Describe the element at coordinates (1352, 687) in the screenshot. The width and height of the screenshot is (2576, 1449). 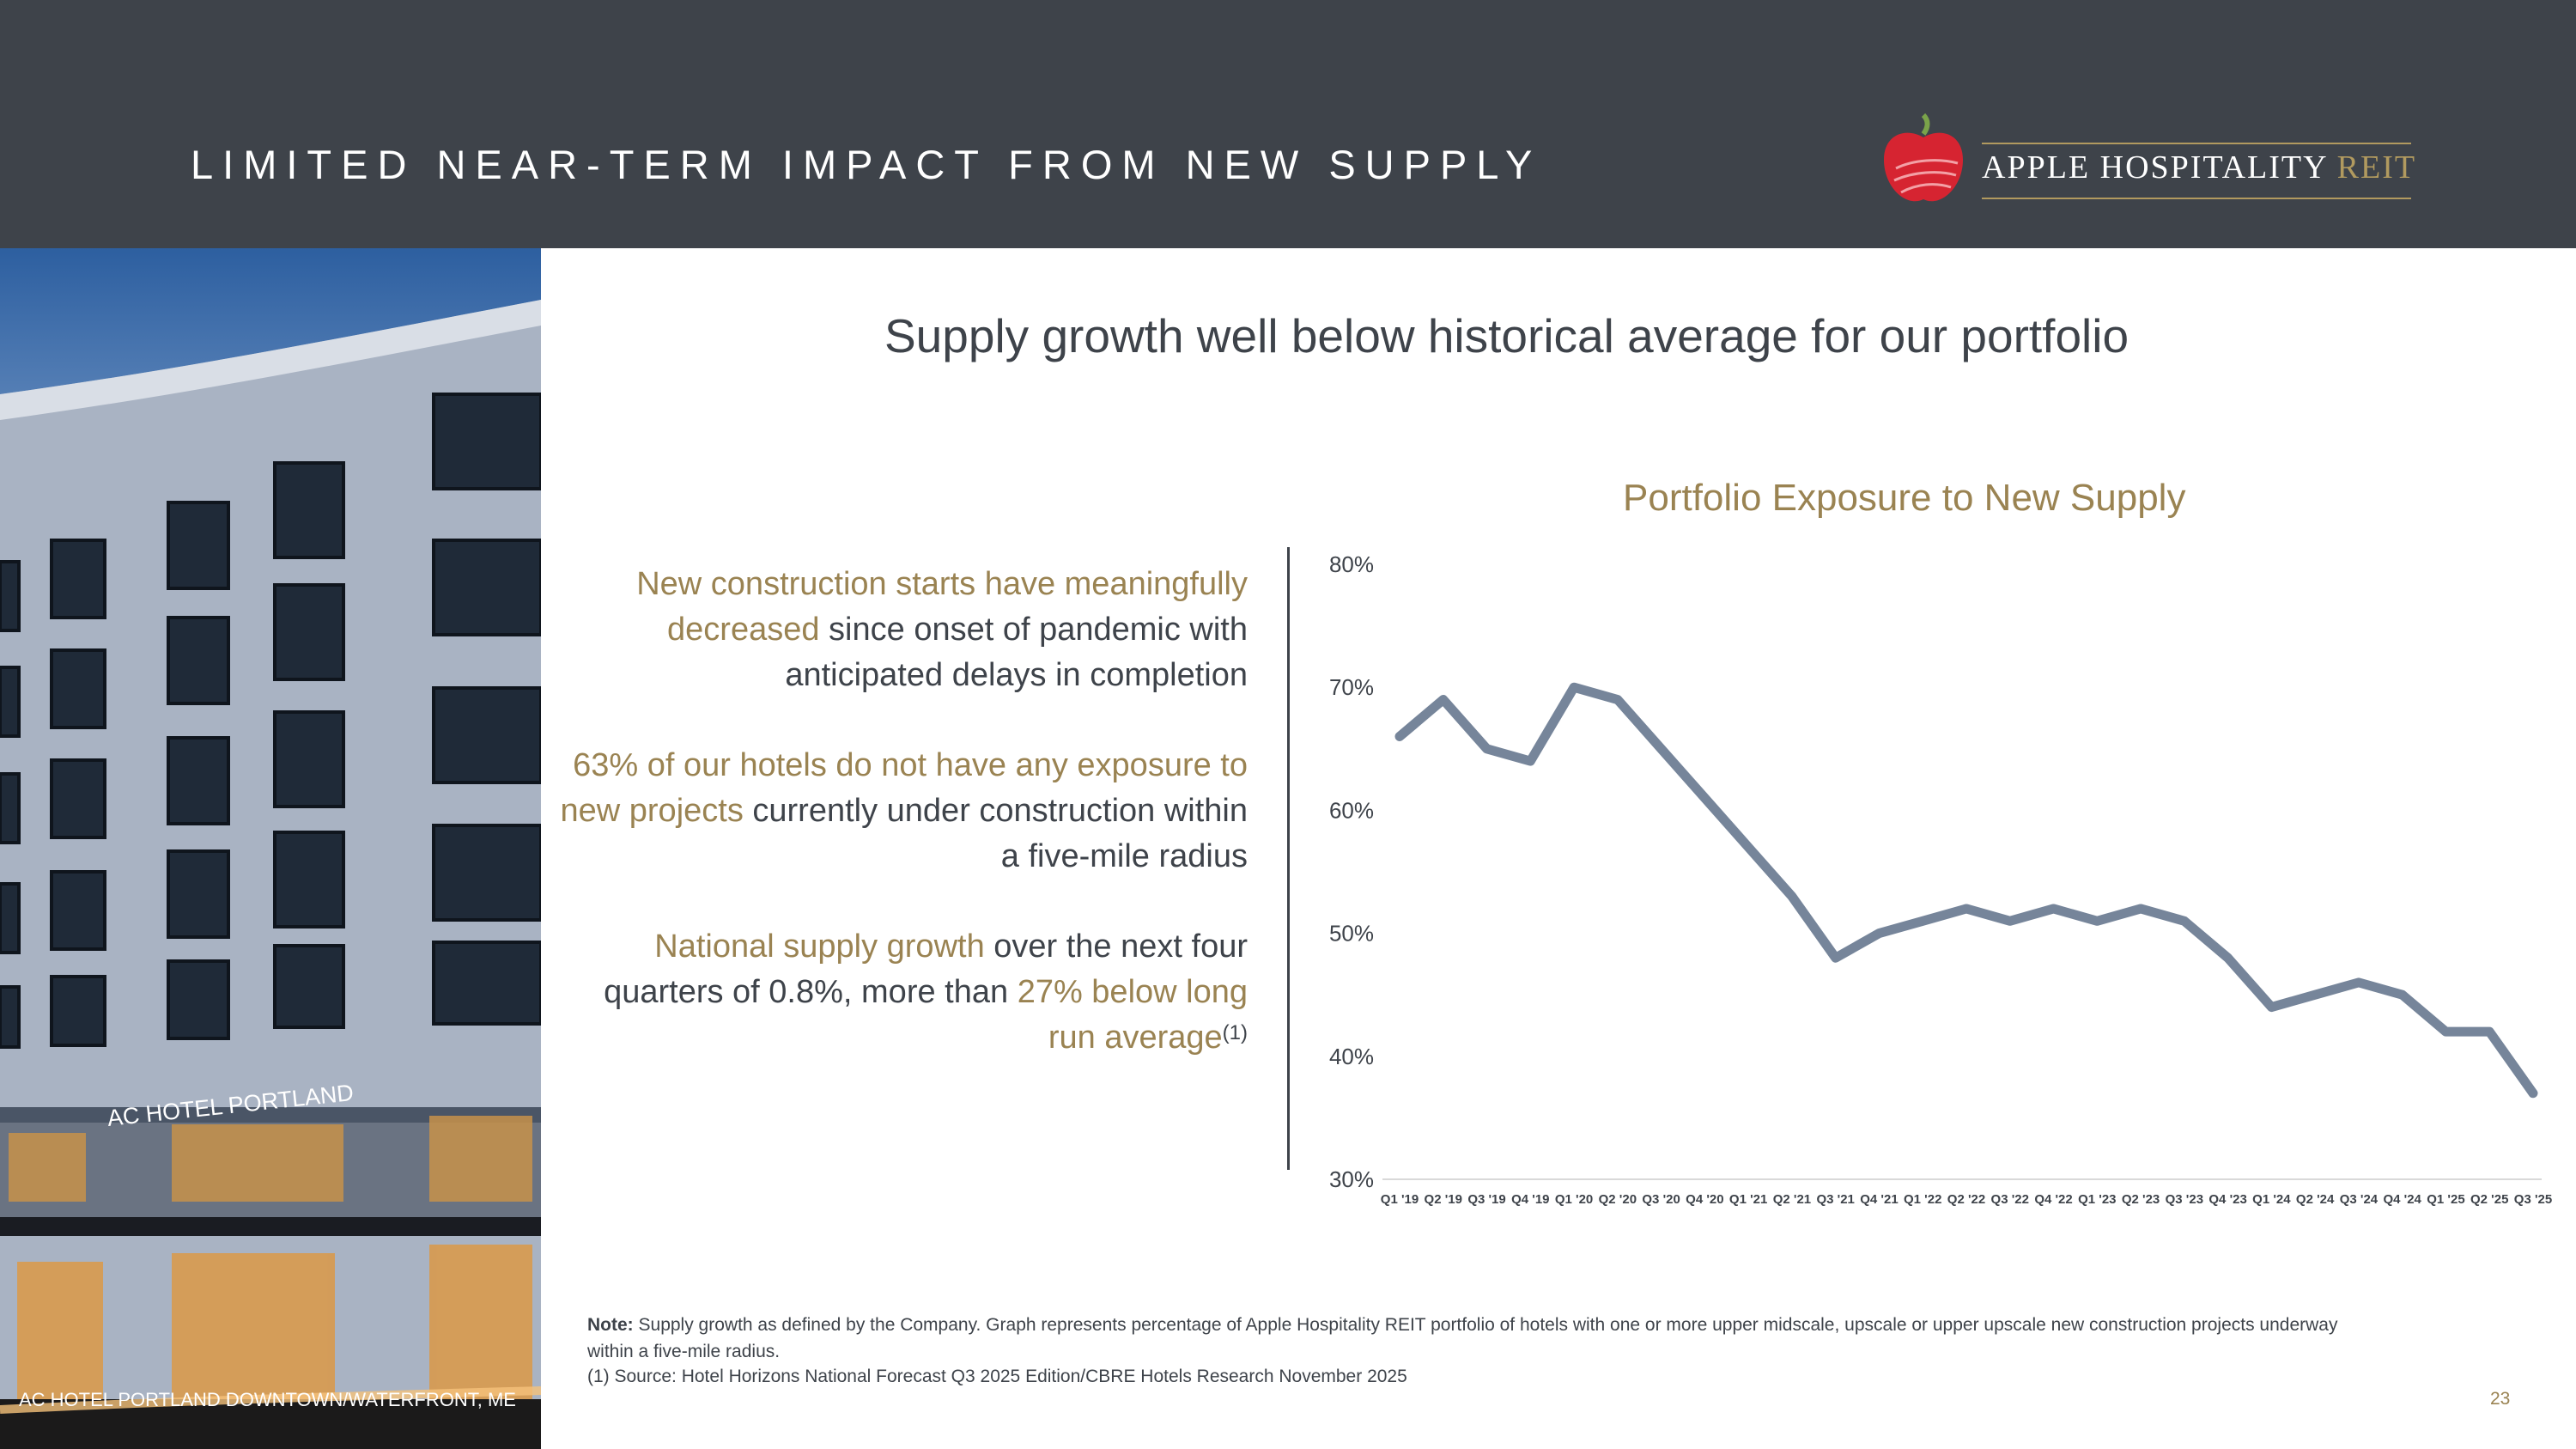
I see `y-tick-label: 70%` at that location.